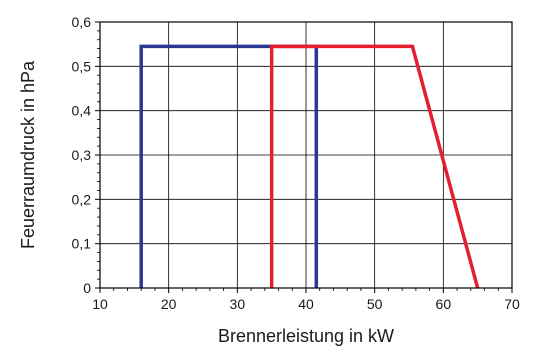 This screenshot has width=537, height=352. I want to click on x-tick-label: 10, so click(100, 304).